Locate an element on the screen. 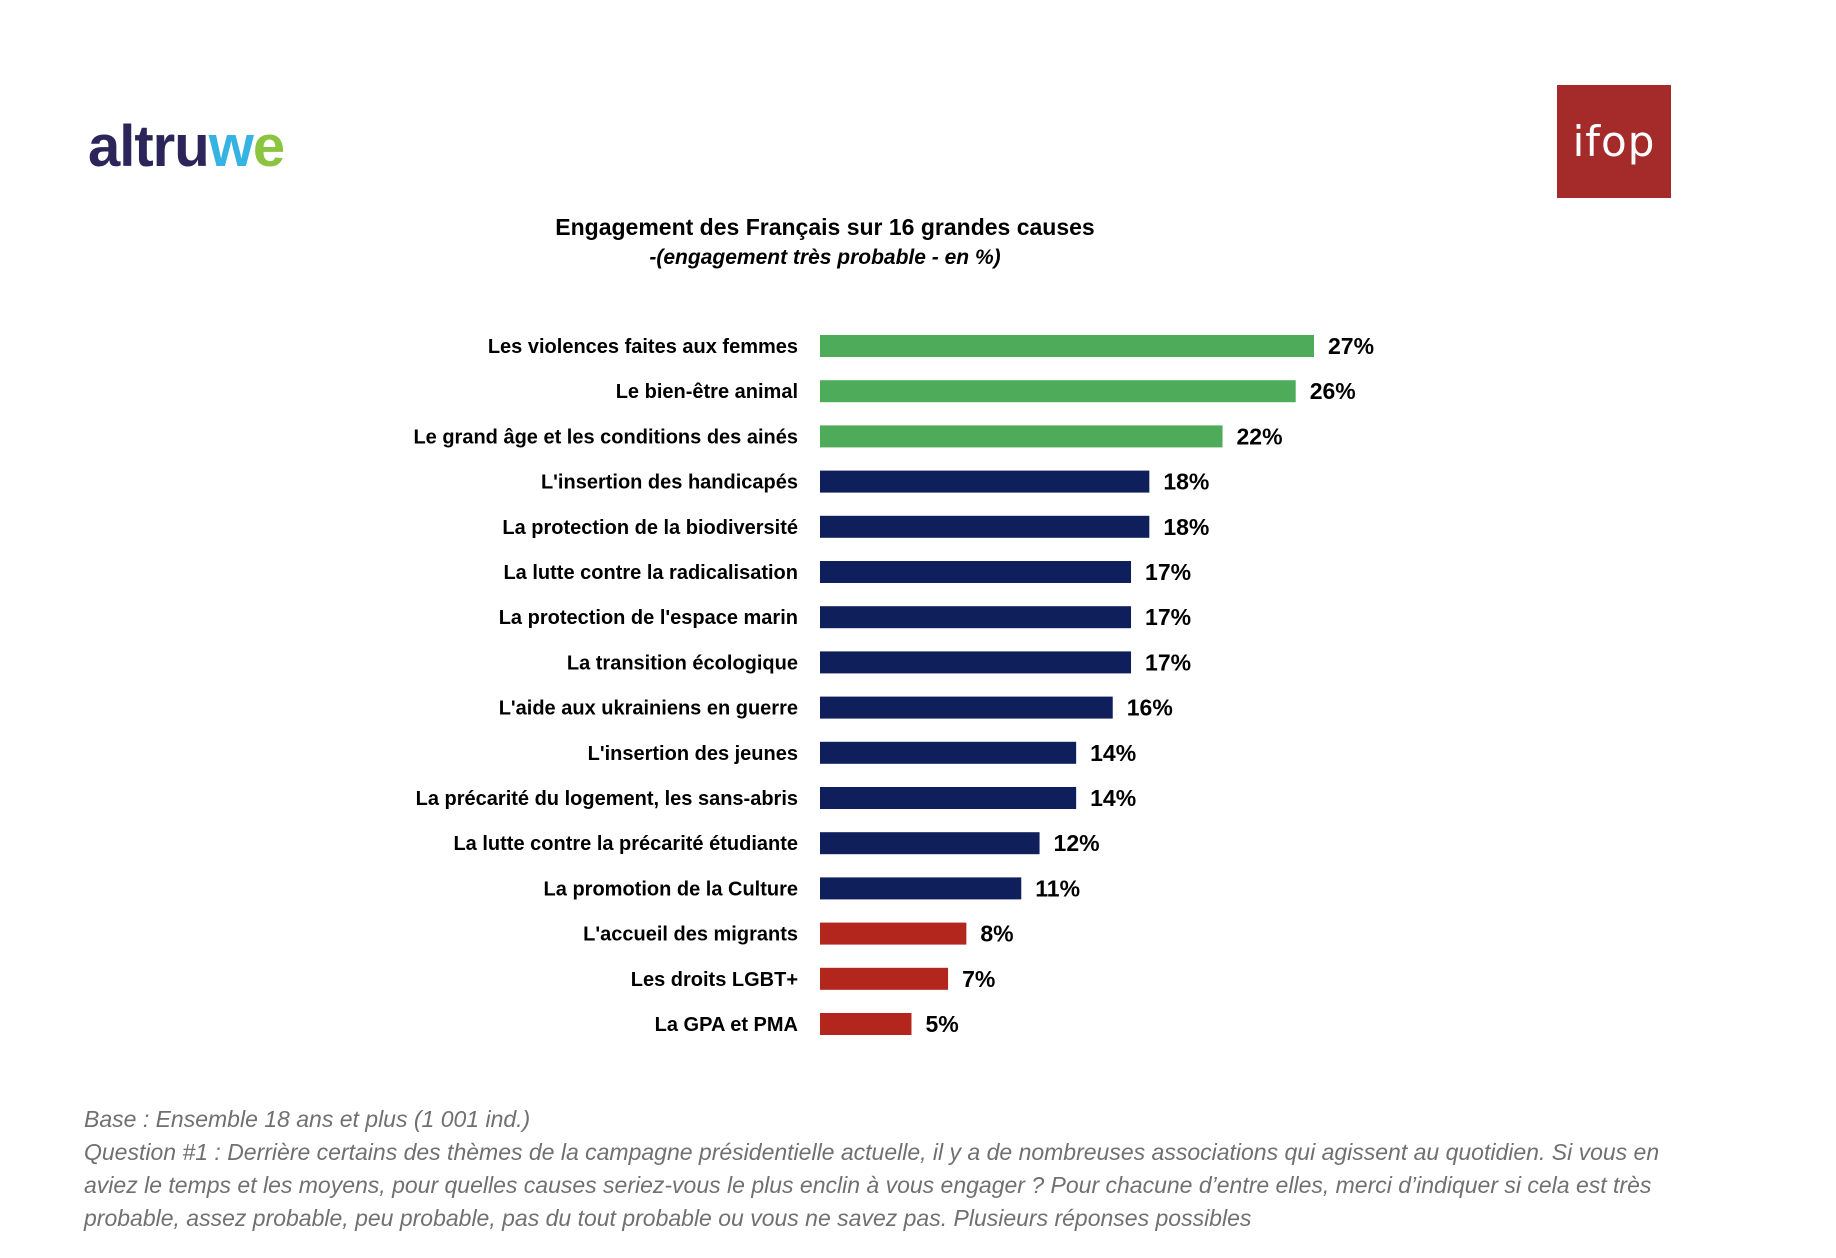 This screenshot has height=1258, width=1836. category-label: Les droits LGBT+ is located at coordinates (714, 980).